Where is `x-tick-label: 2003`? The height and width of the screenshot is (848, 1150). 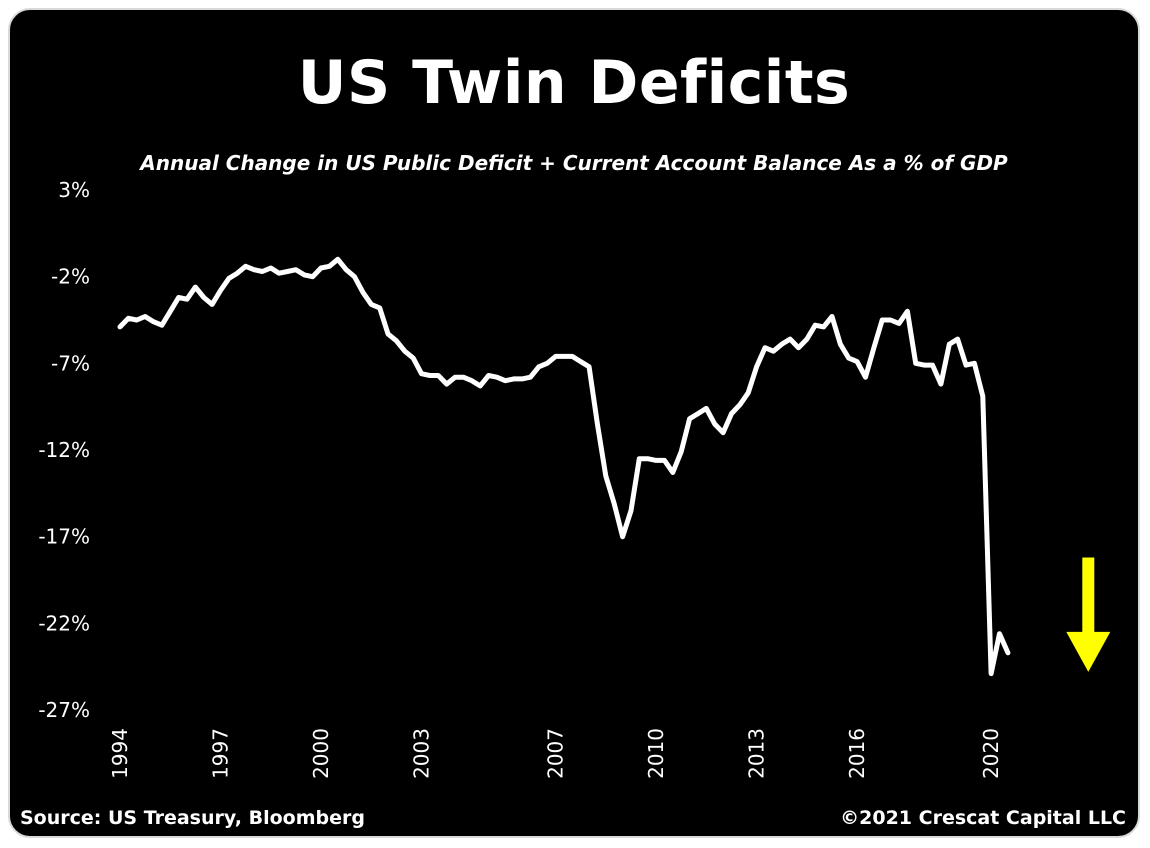 x-tick-label: 2003 is located at coordinates (422, 753).